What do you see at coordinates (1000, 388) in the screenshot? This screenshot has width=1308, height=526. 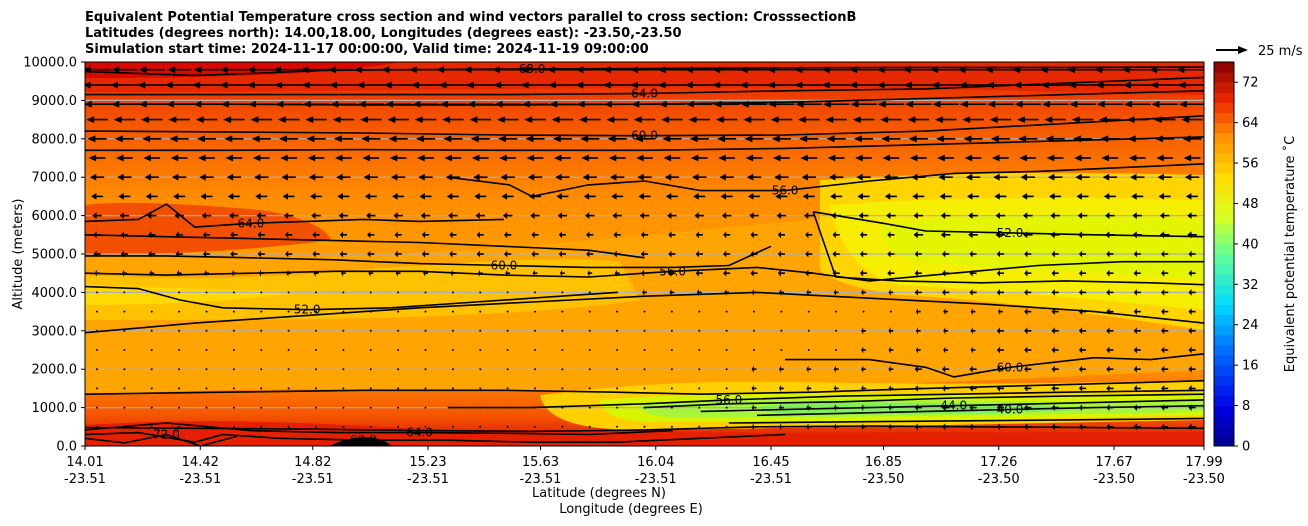 I see `wind-vector-r17-c33` at bounding box center [1000, 388].